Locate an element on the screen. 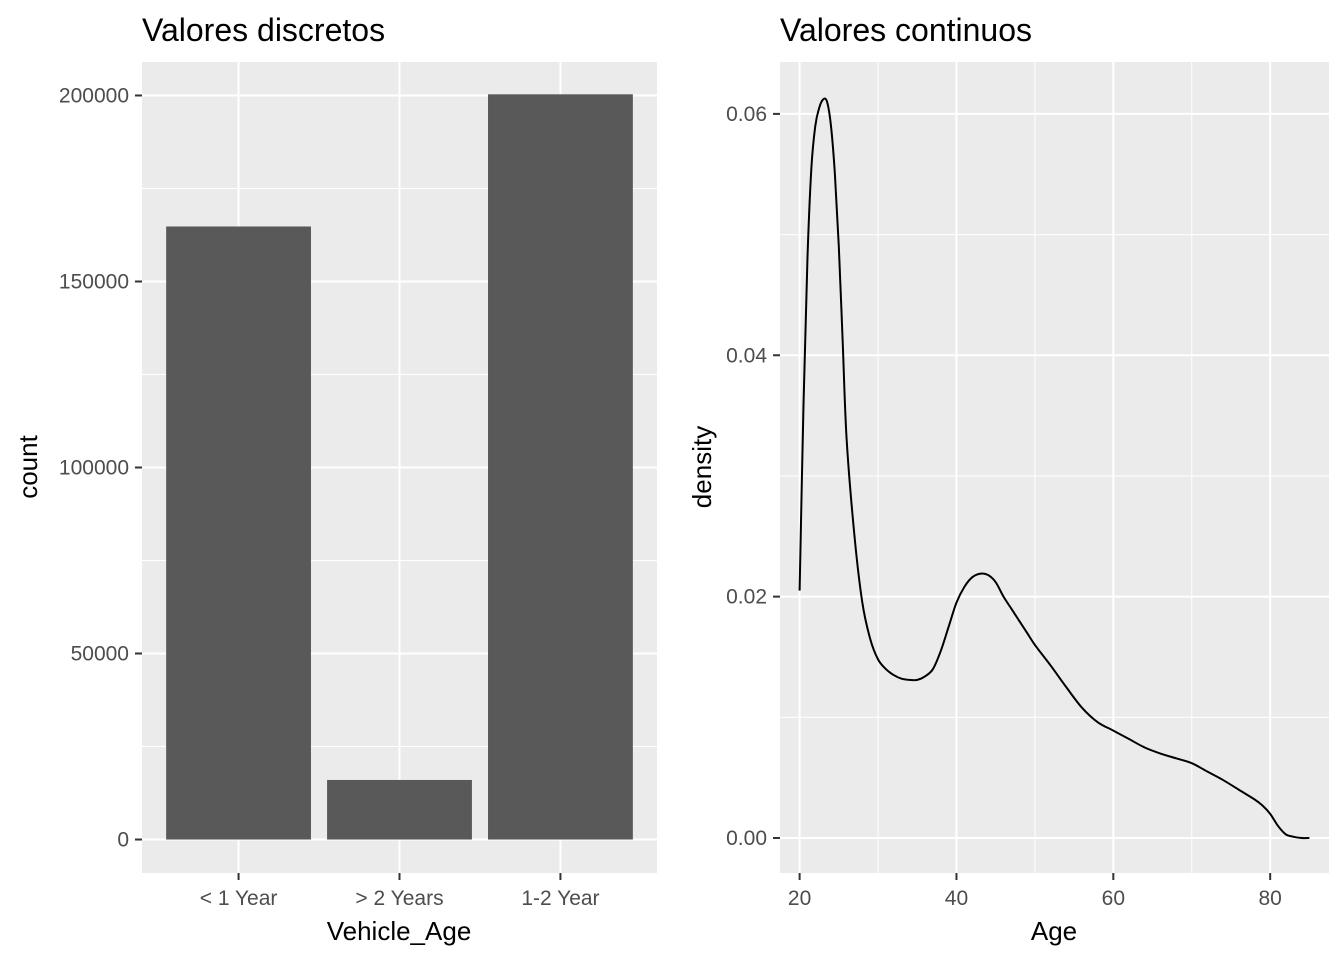  bar-chart-x-axis: < 1 Year > 2 Years 1-2 Year is located at coordinates (400, 891).